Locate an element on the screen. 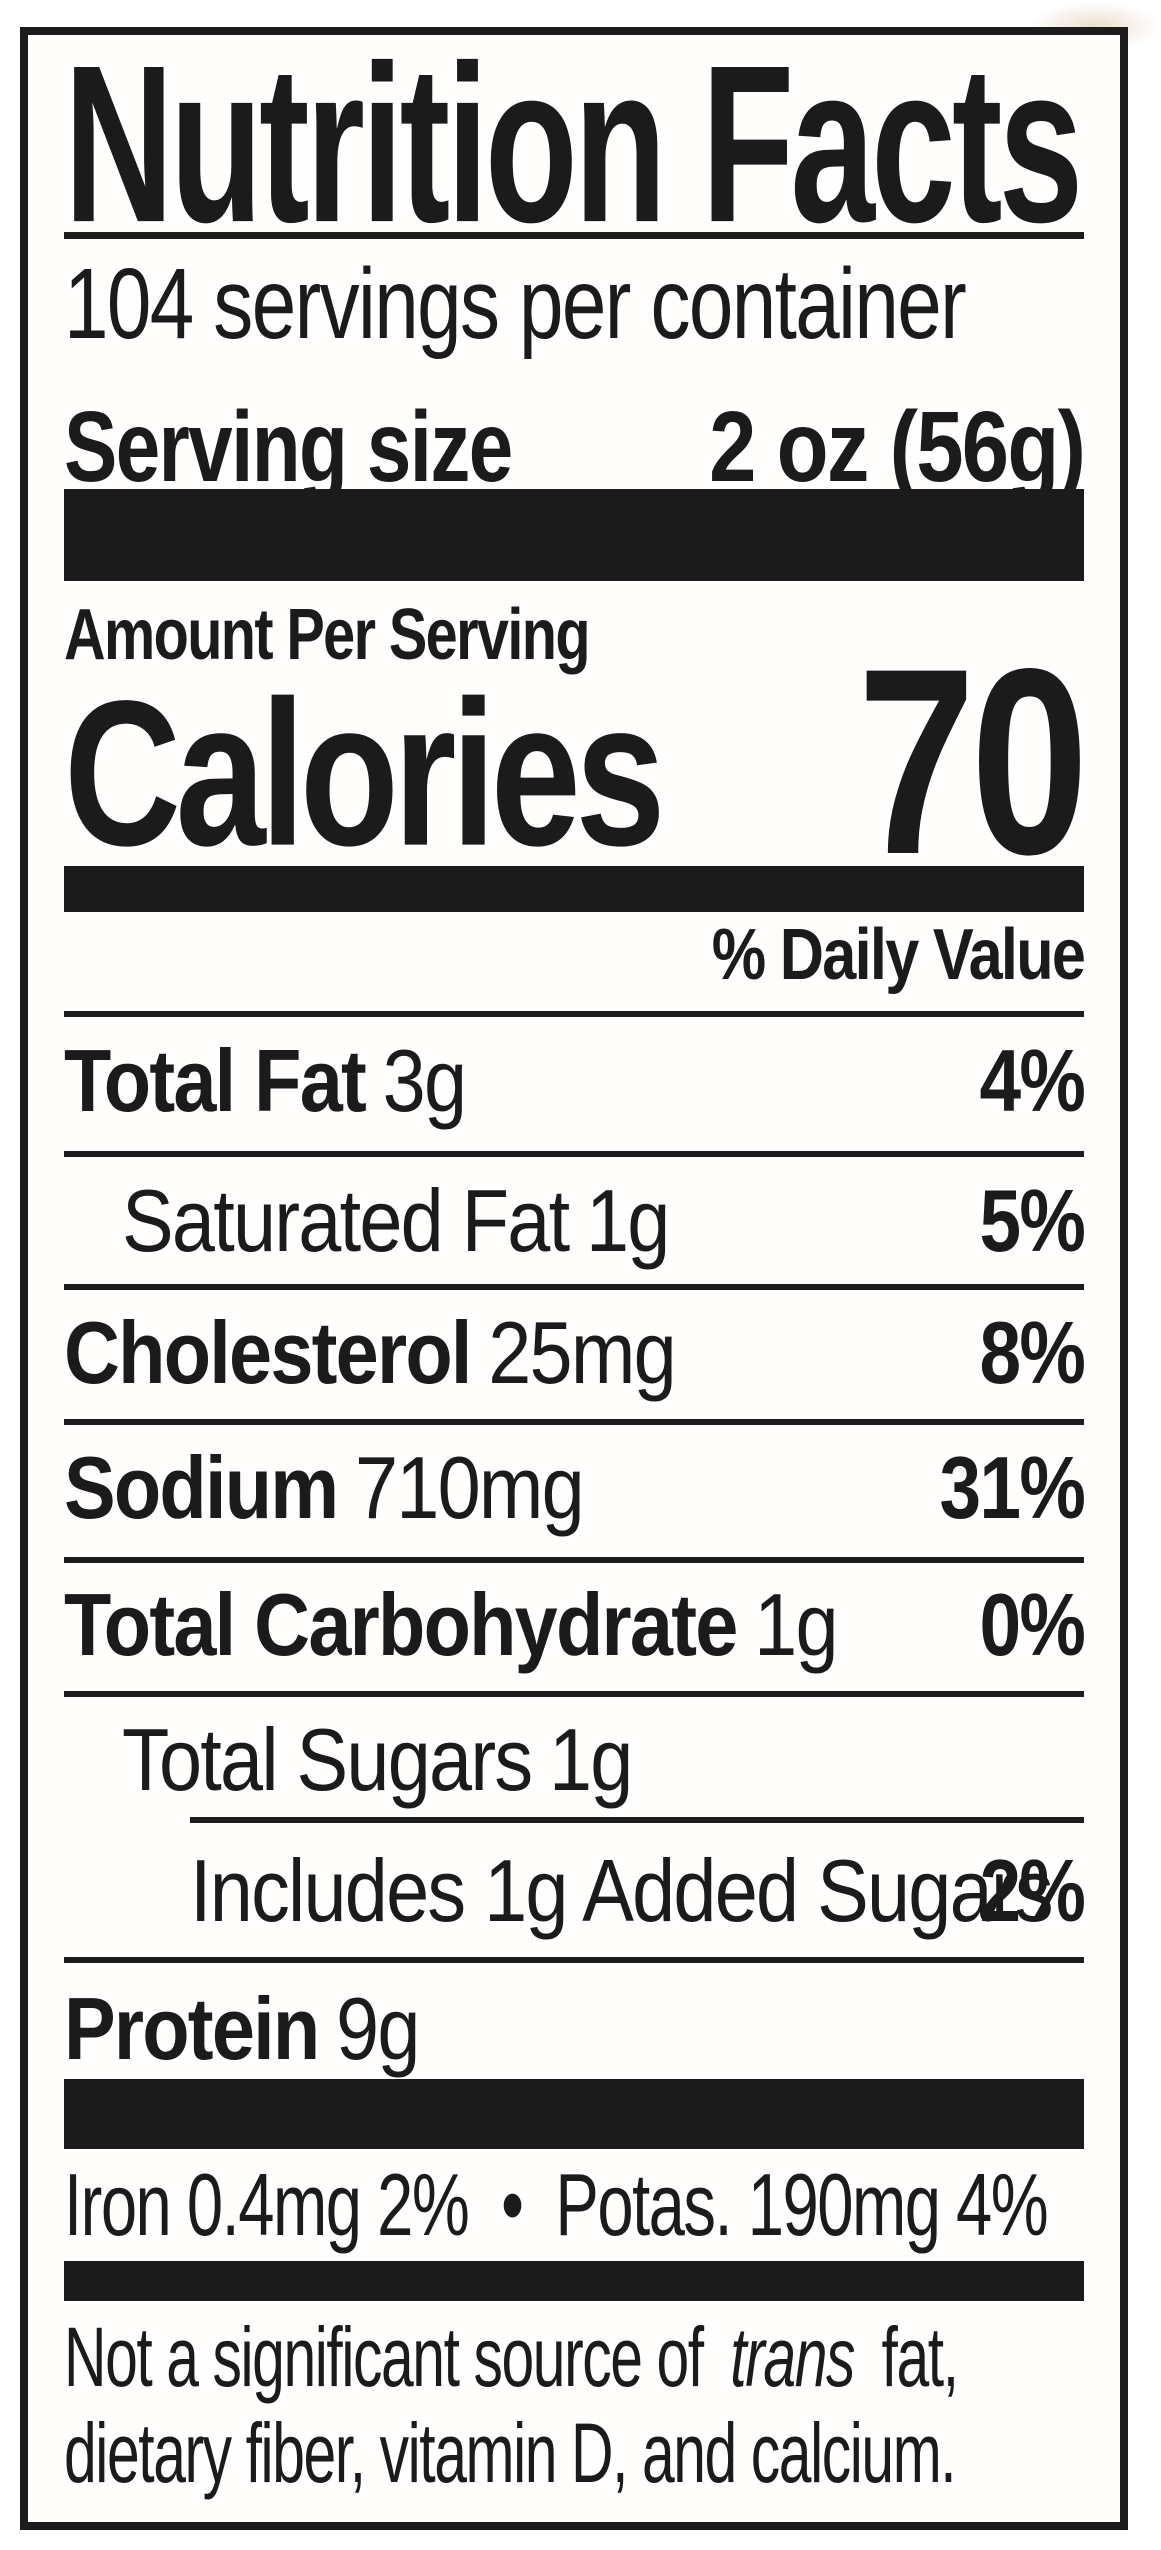 This screenshot has width=1161, height=2550. row-total-carbohydrate: Total Carbohydrate 1g 0% is located at coordinates (575, 1625).